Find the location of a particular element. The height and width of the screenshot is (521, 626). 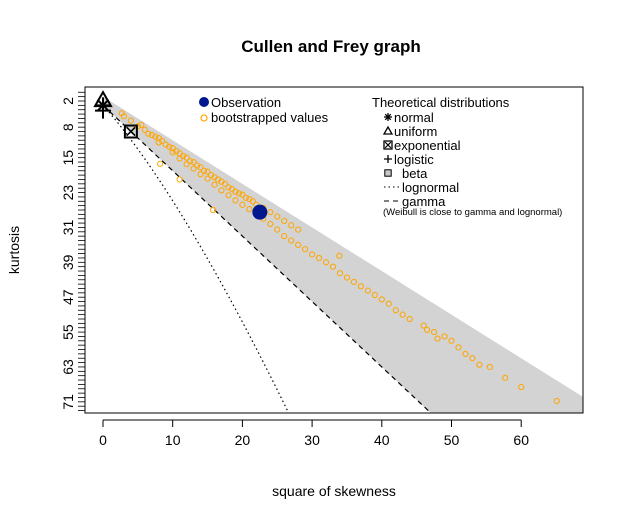

legend-item-label: exponential is located at coordinates (427, 145).